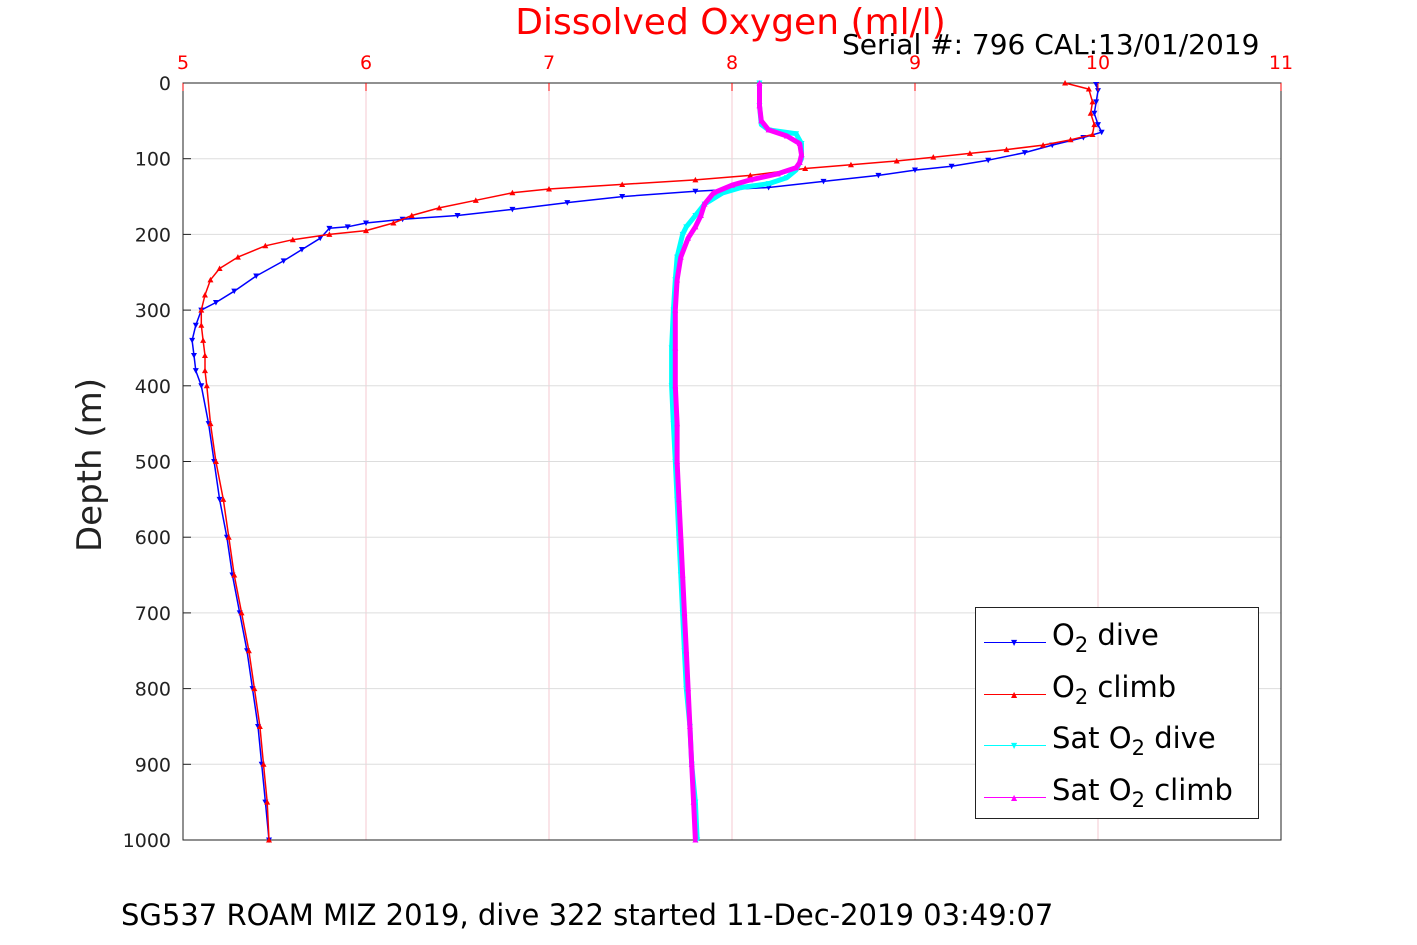  I want to click on x-tick-label: 9, so click(915, 63).